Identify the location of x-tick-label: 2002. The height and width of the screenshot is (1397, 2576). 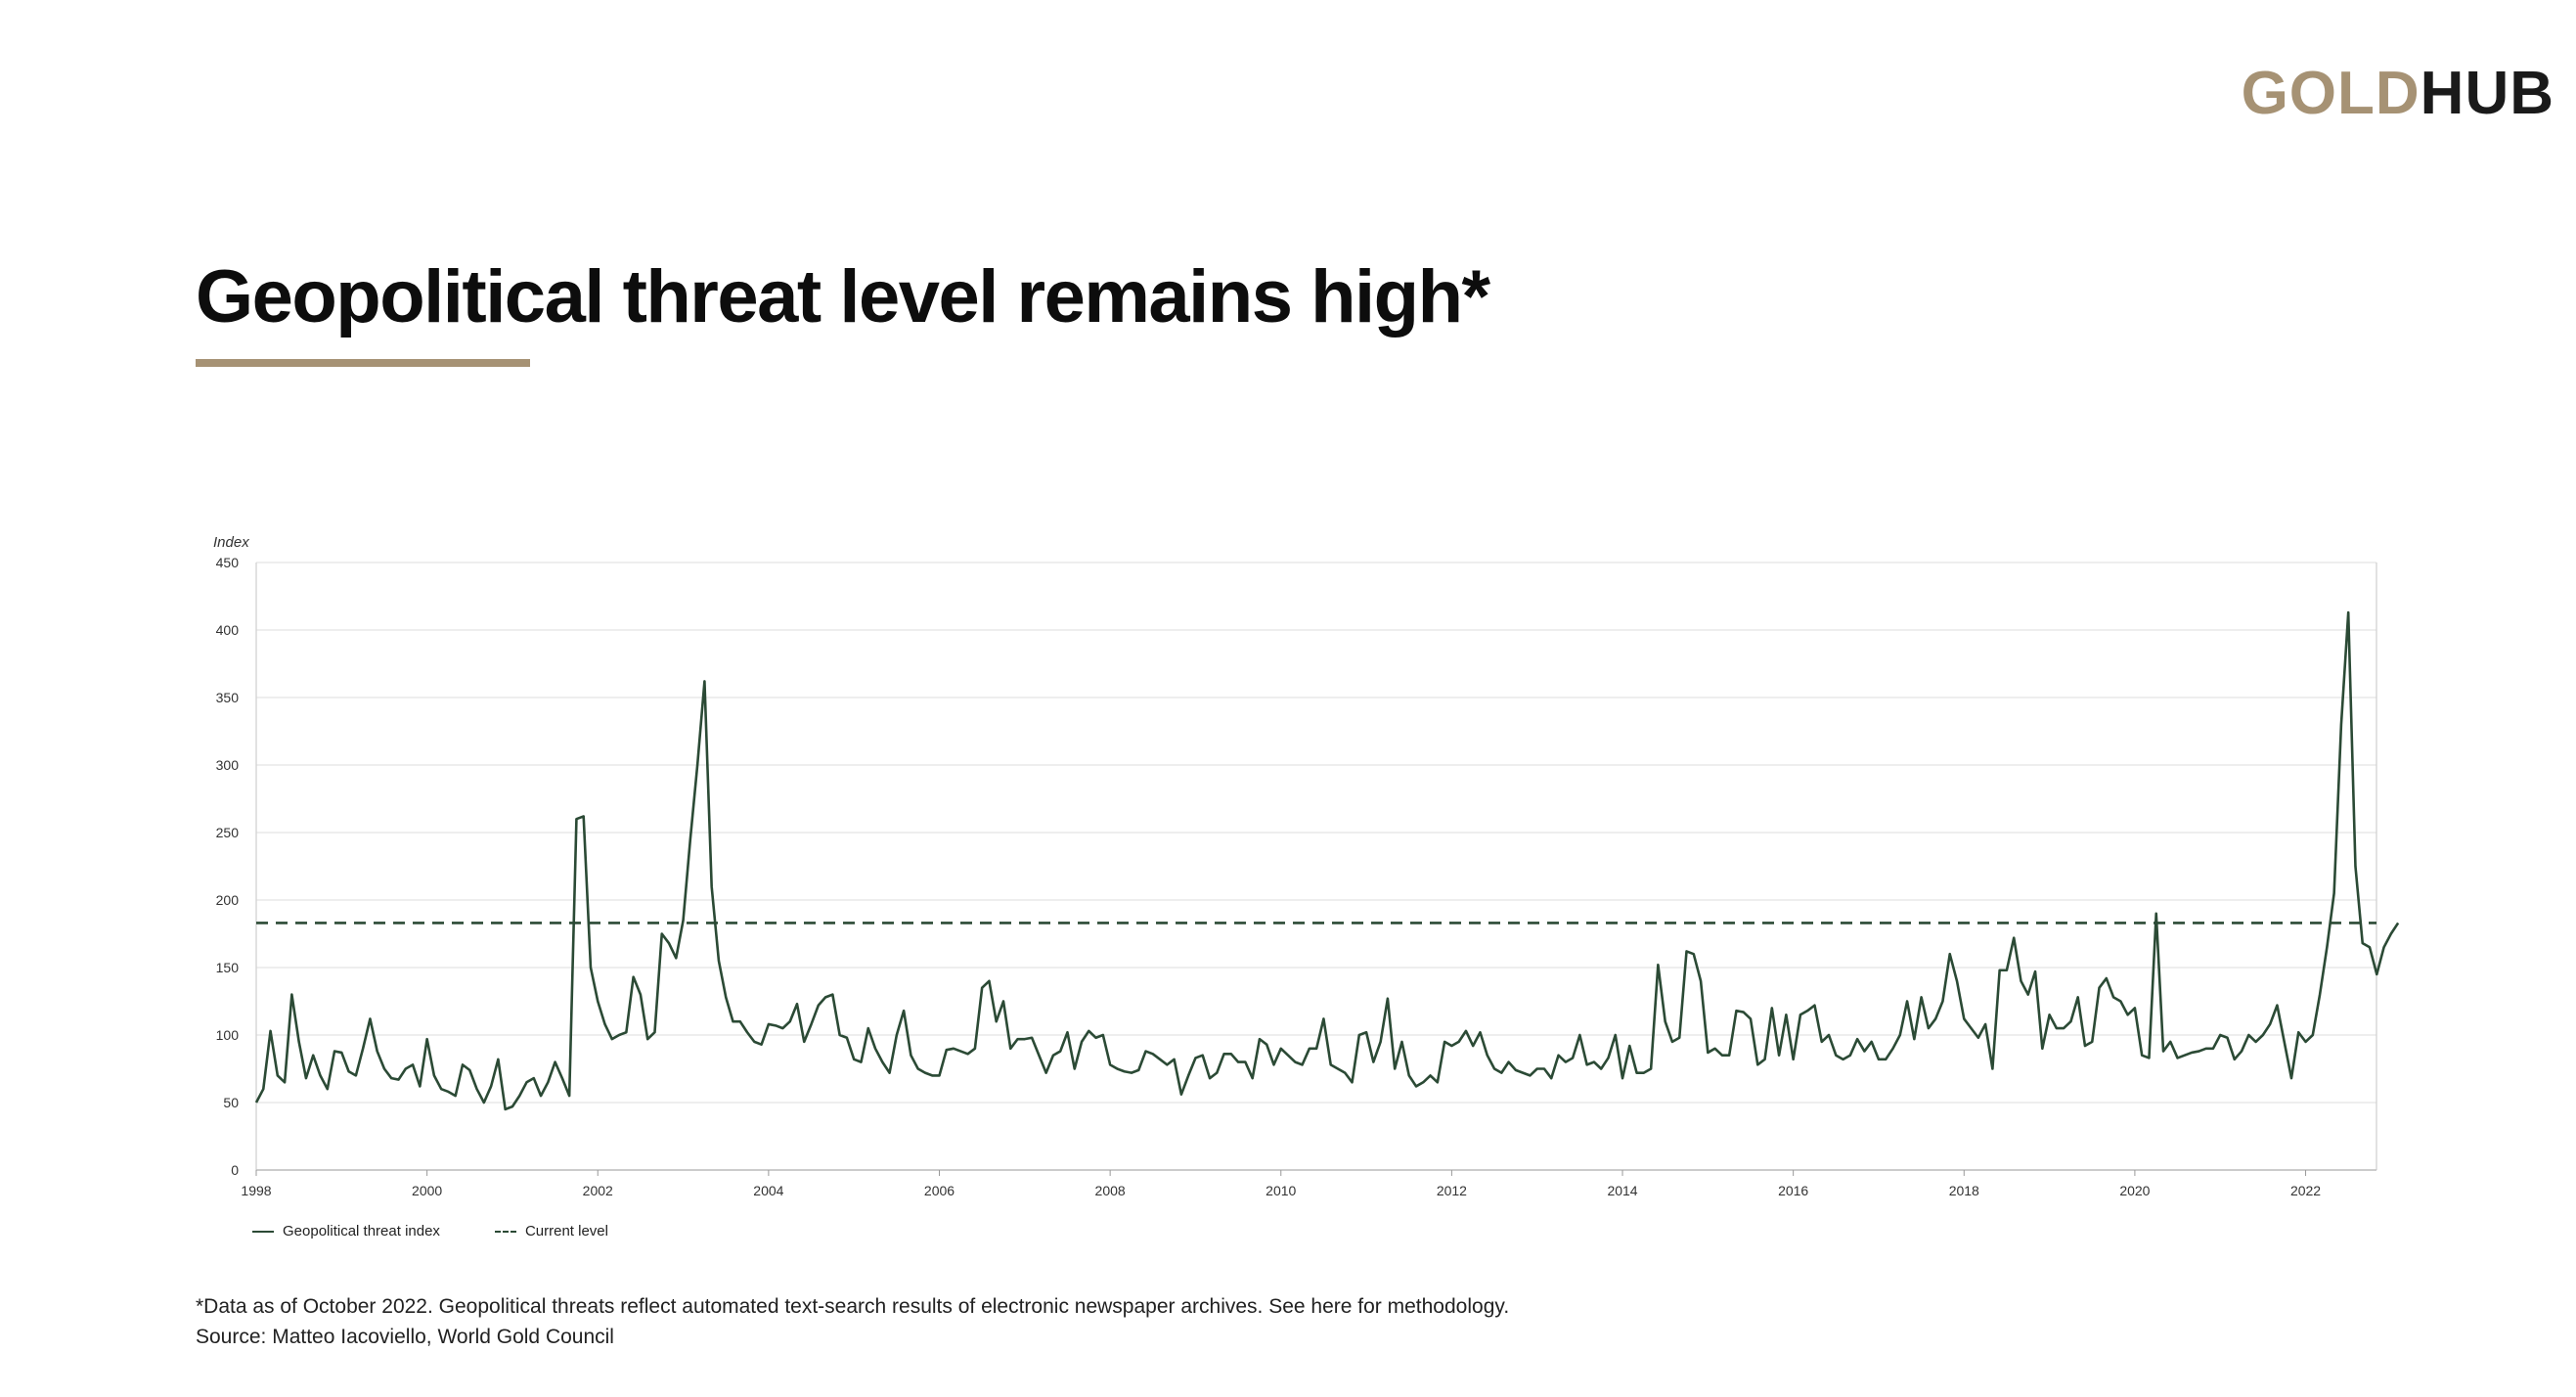
(598, 1191).